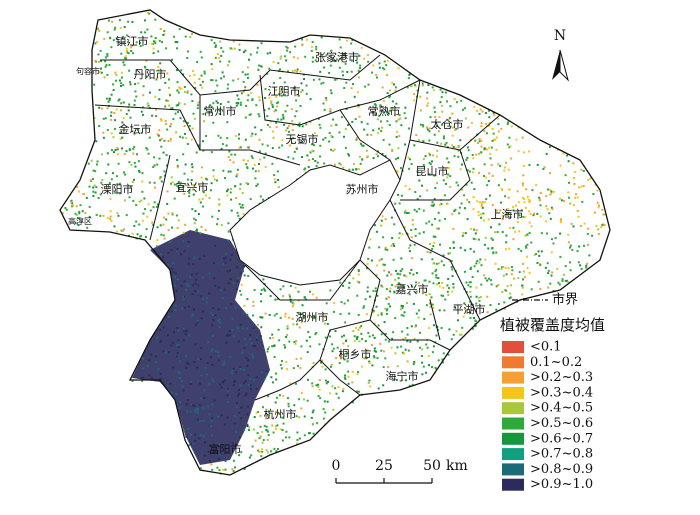 This screenshot has height=515, width=700. I want to click on city-boundary, so click(365, 135).